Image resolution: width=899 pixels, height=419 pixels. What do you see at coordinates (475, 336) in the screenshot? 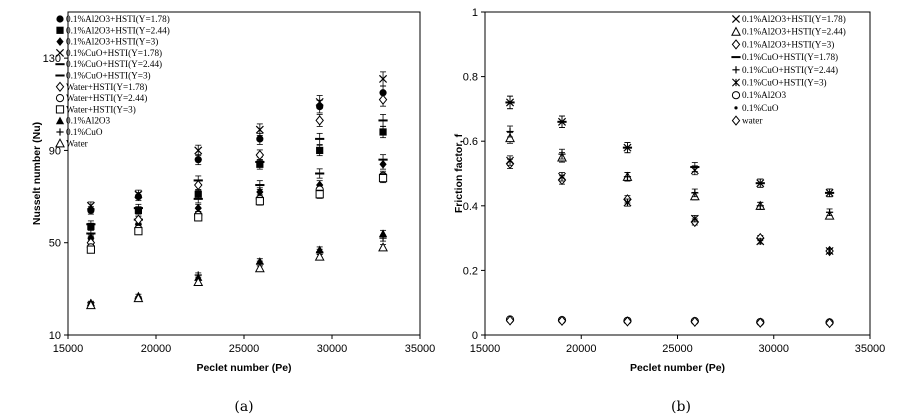
I see `y-tick-label: 0` at bounding box center [475, 336].